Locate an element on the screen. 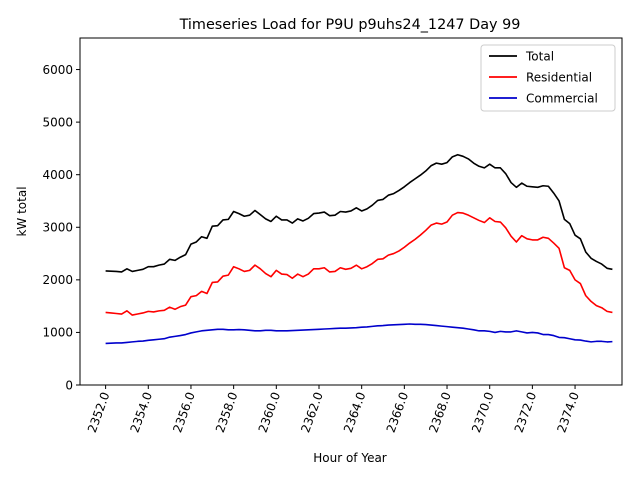 The image size is (640, 480). legend-box is located at coordinates (548, 78).